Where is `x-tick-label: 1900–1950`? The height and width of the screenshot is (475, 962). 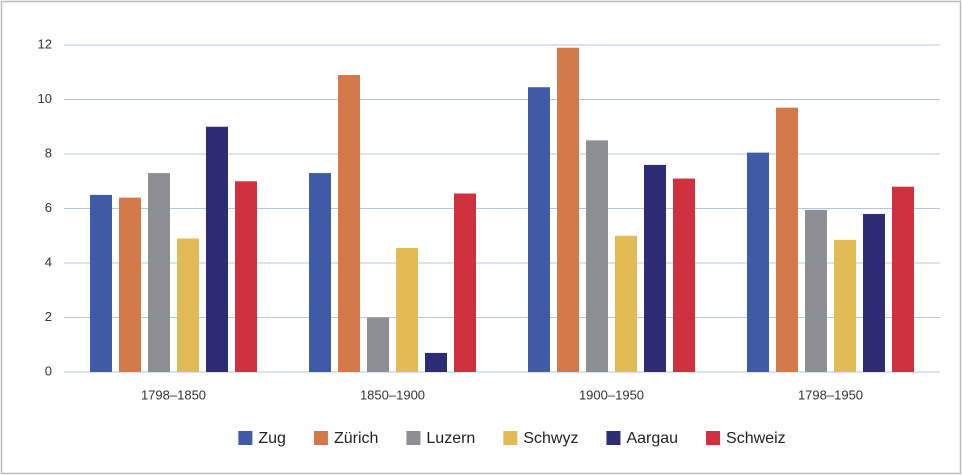
x-tick-label: 1900–1950 is located at coordinates (611, 394).